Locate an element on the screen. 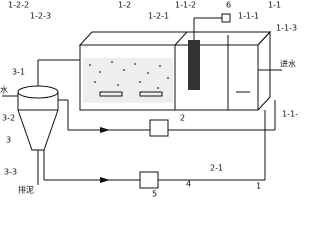  label: 2 is located at coordinates (182, 118).